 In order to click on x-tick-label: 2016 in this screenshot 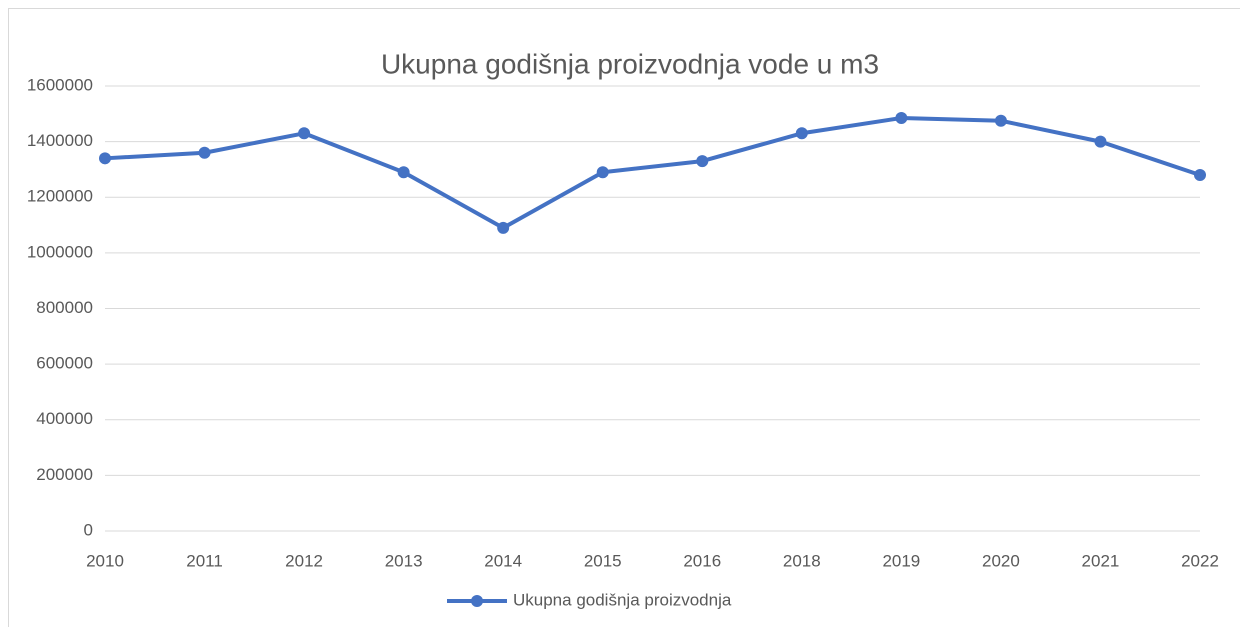, I will do `click(702, 560)`.